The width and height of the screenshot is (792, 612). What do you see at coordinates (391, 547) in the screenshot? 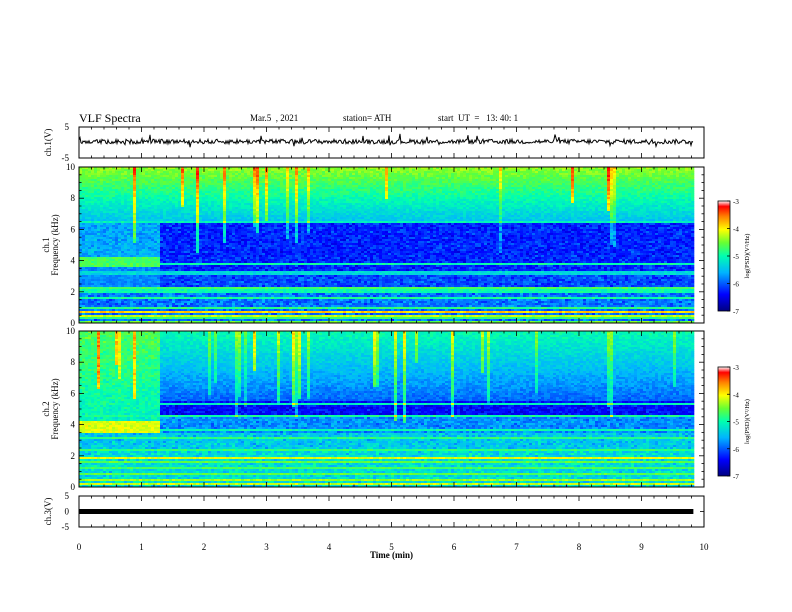
I see `x-tick-label: 5` at bounding box center [391, 547].